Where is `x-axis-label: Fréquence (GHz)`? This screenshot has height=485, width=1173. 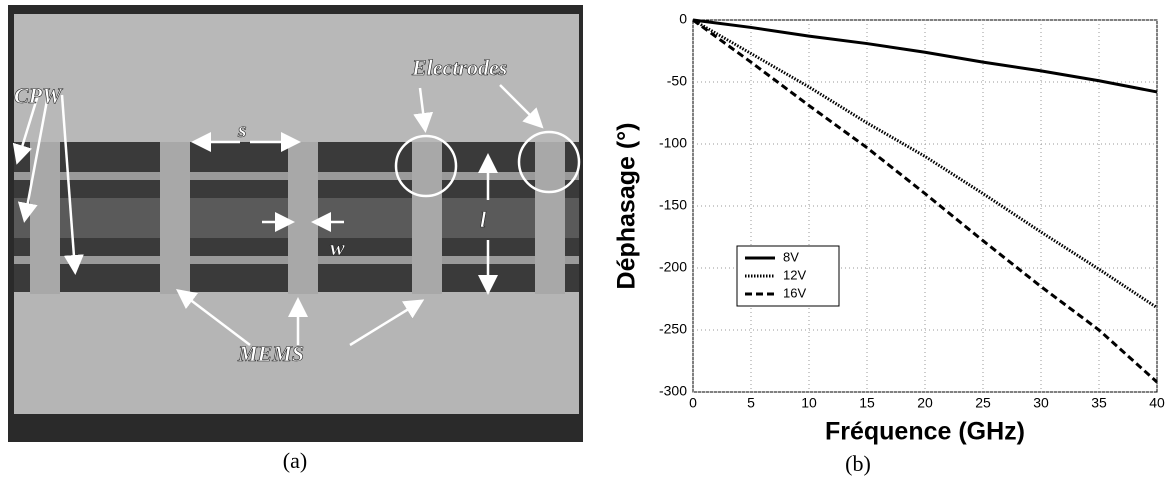 x-axis-label: Fréquence (GHz) is located at coordinates (925, 432).